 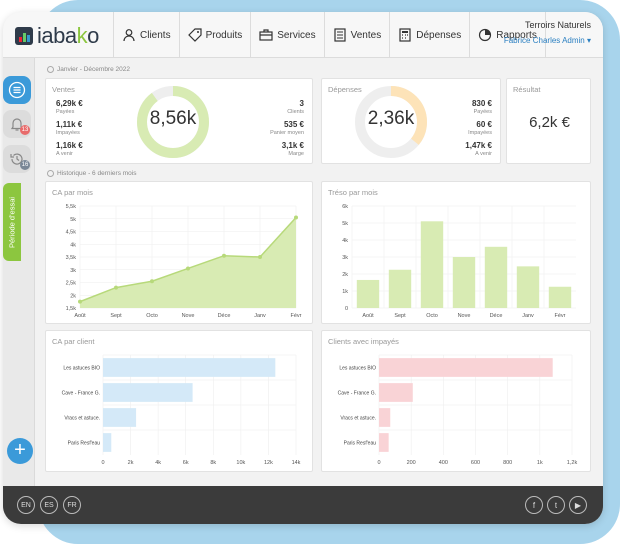 I want to click on twitter-icon: t, so click(x=556, y=505).